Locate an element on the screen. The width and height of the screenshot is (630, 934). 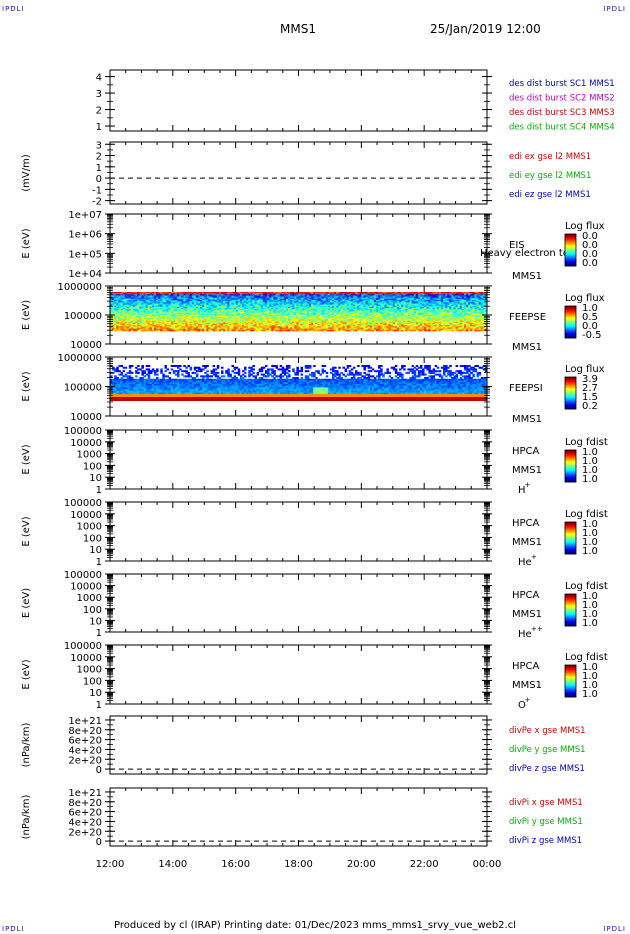
y-tick-label: 3 is located at coordinates (99, 94).